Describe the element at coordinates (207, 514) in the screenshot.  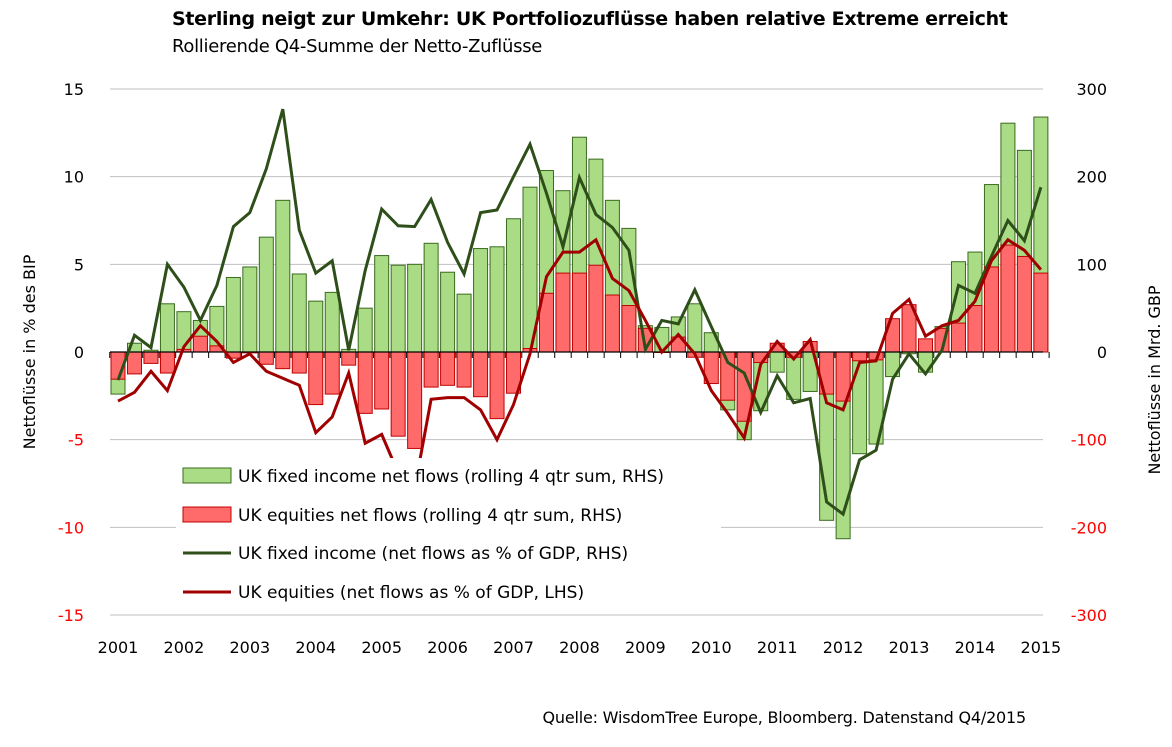
I see `legend-swatch-equity-bars` at that location.